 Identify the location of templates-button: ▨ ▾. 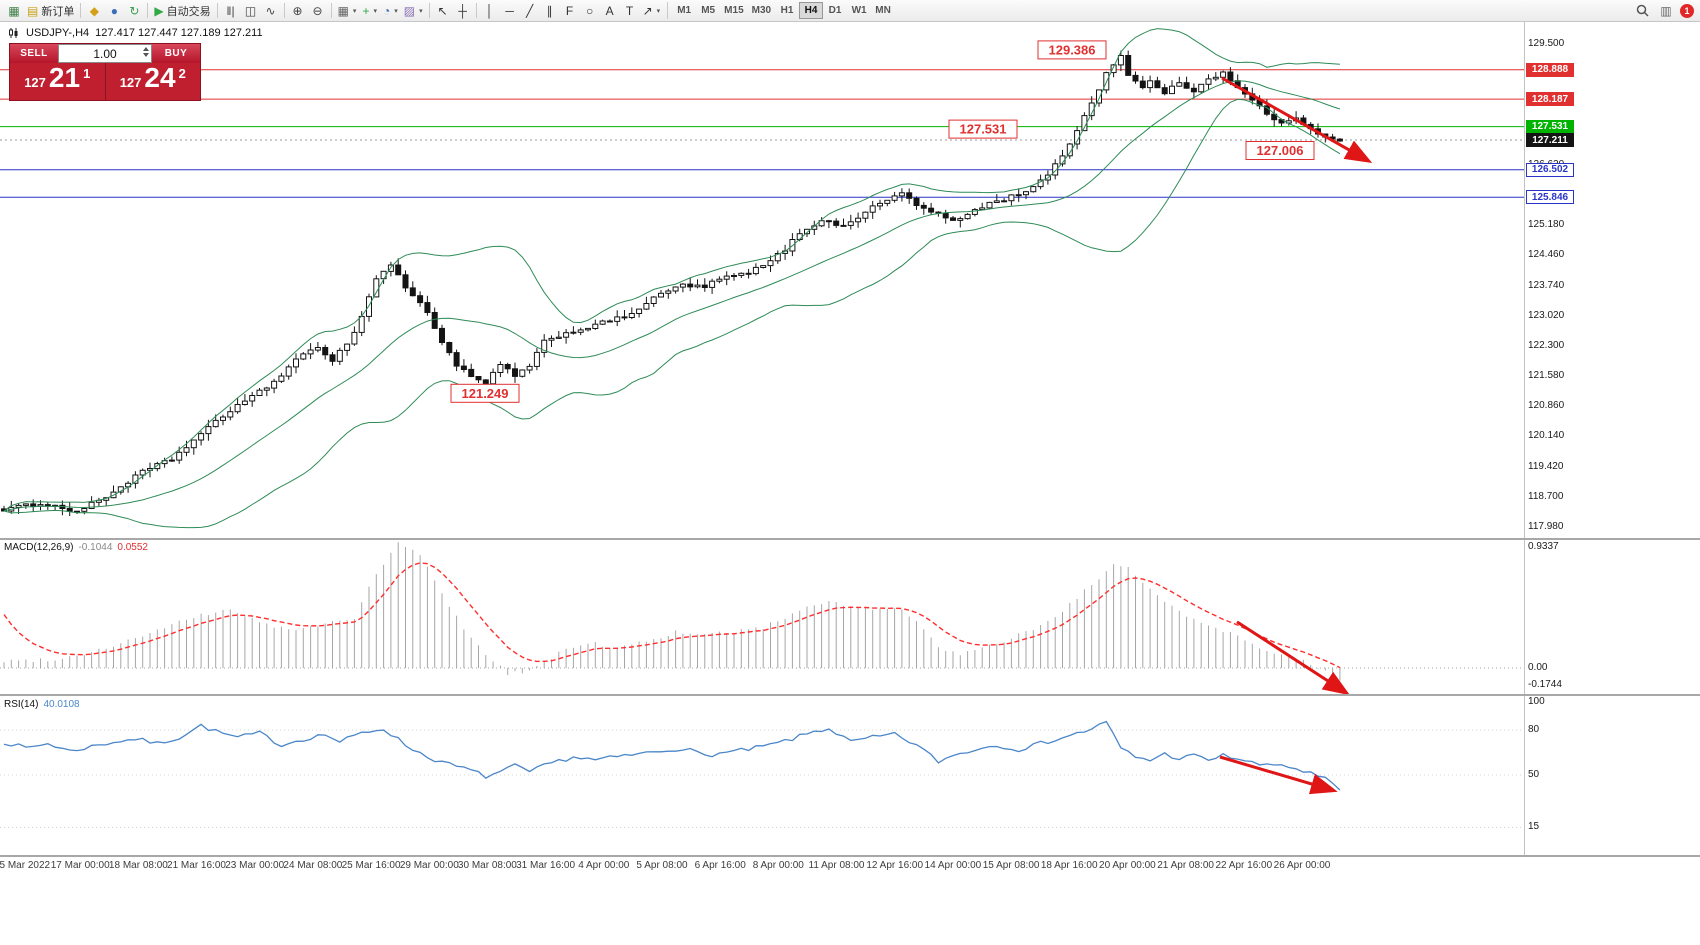
(413, 11).